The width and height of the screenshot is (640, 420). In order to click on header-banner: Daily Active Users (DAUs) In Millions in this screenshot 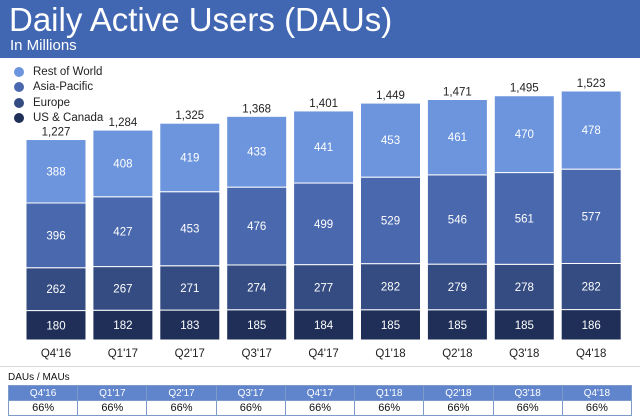, I will do `click(320, 29)`.